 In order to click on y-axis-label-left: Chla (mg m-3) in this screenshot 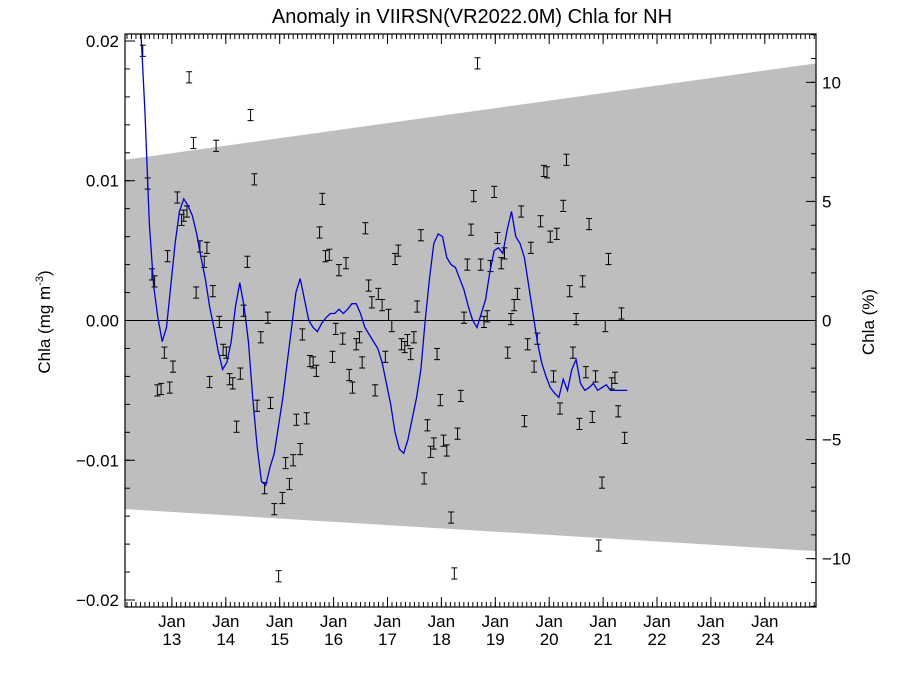, I will do `click(44, 321)`.